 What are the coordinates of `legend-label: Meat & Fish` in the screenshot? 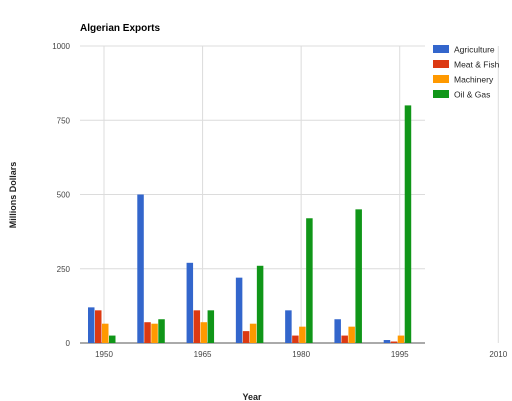 It's located at (477, 65).